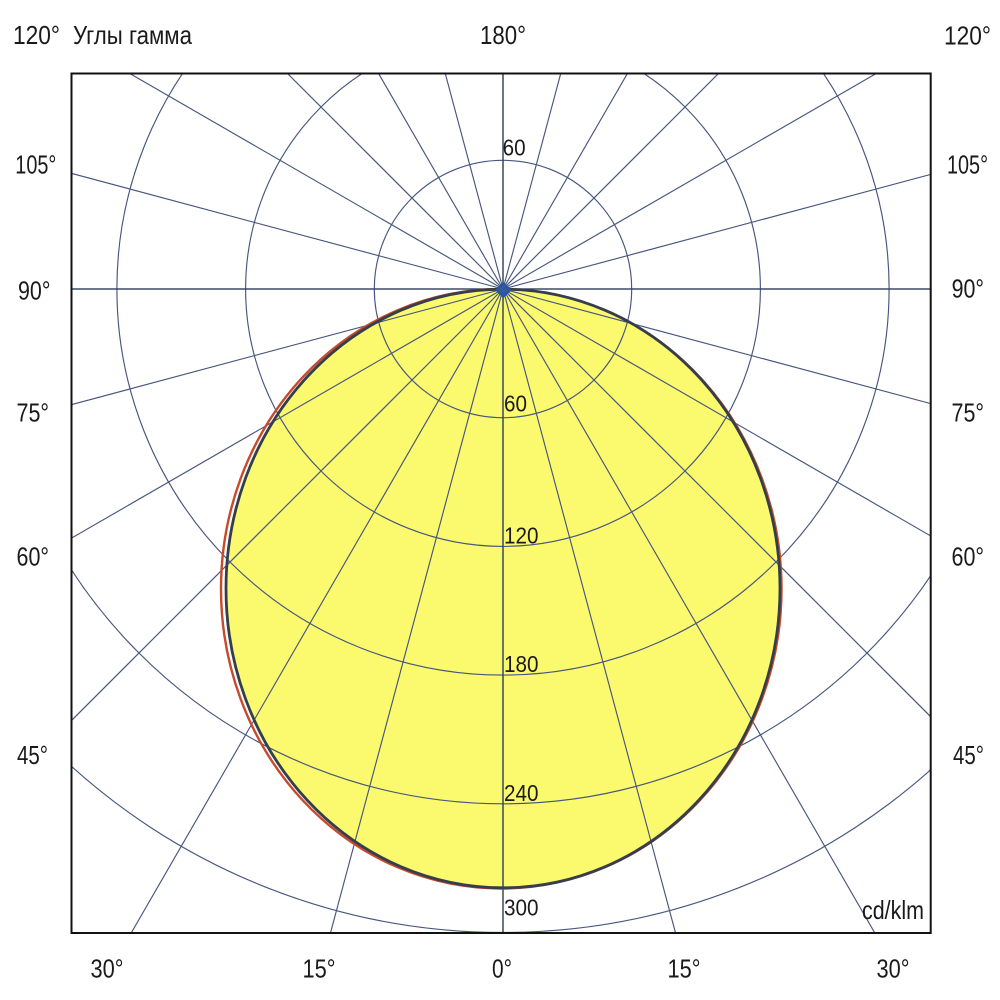 Image resolution: width=1000 pixels, height=1000 pixels. What do you see at coordinates (893, 910) in the screenshot?
I see `svg-text: cd/klm` at bounding box center [893, 910].